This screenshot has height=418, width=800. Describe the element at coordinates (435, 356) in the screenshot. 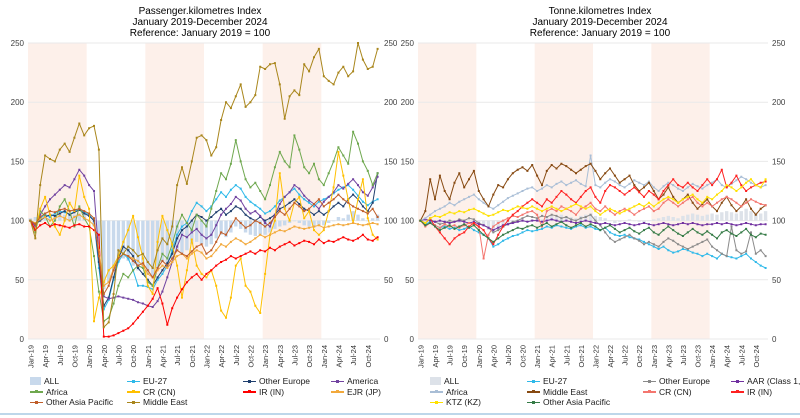

I see `x-tick-label: Apr-19` at that location.